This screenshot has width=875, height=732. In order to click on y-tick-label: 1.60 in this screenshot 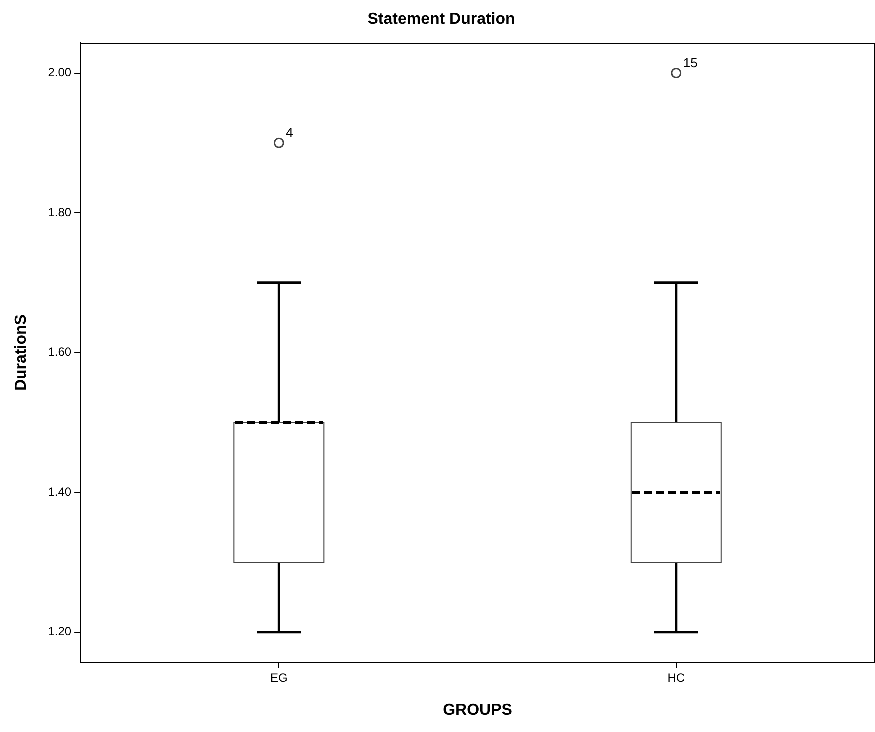, I will do `click(60, 352)`.